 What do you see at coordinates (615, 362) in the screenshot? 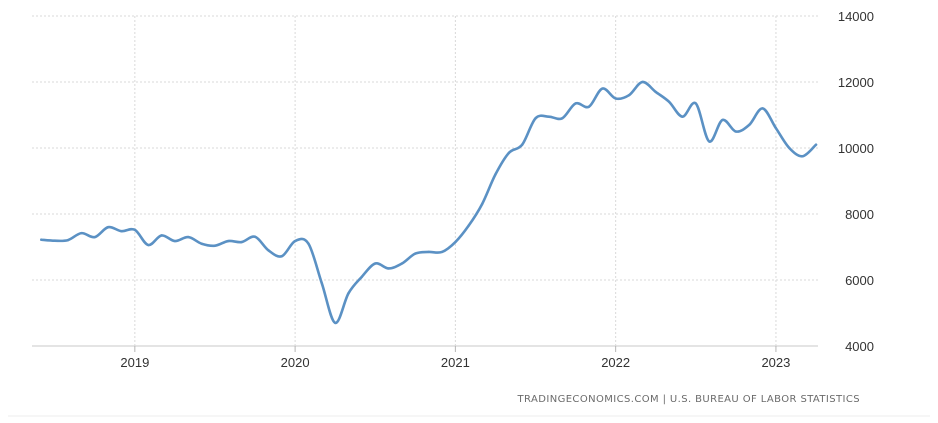
I see `x-tick-label: 2022` at bounding box center [615, 362].